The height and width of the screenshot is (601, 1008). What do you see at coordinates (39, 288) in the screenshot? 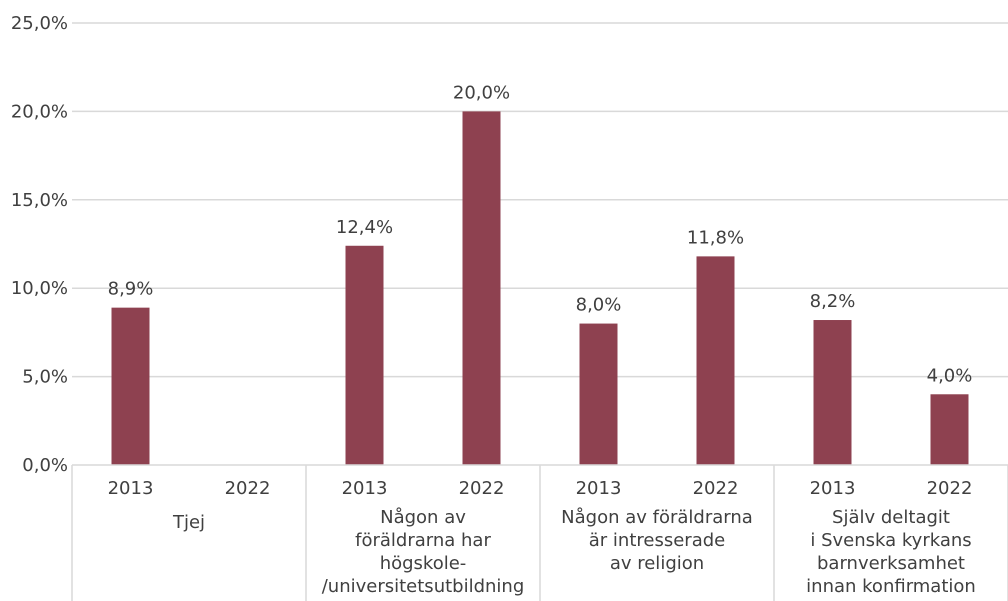
I see `y-tick-label: 10,0%` at bounding box center [39, 288].